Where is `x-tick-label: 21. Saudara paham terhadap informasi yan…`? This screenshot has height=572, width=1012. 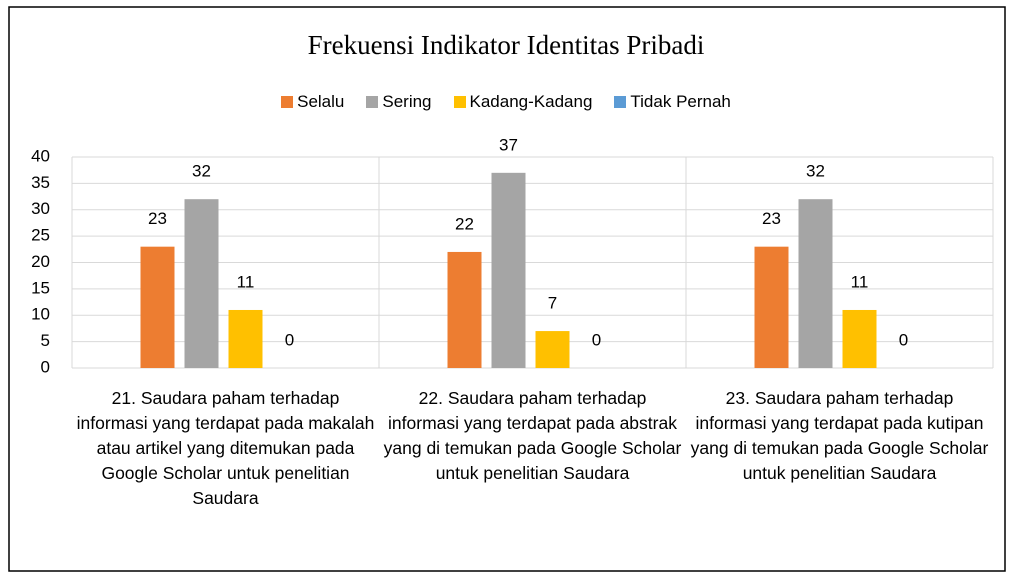 x-tick-label: 21. Saudara paham terhadap informasi yan… is located at coordinates (225, 448).